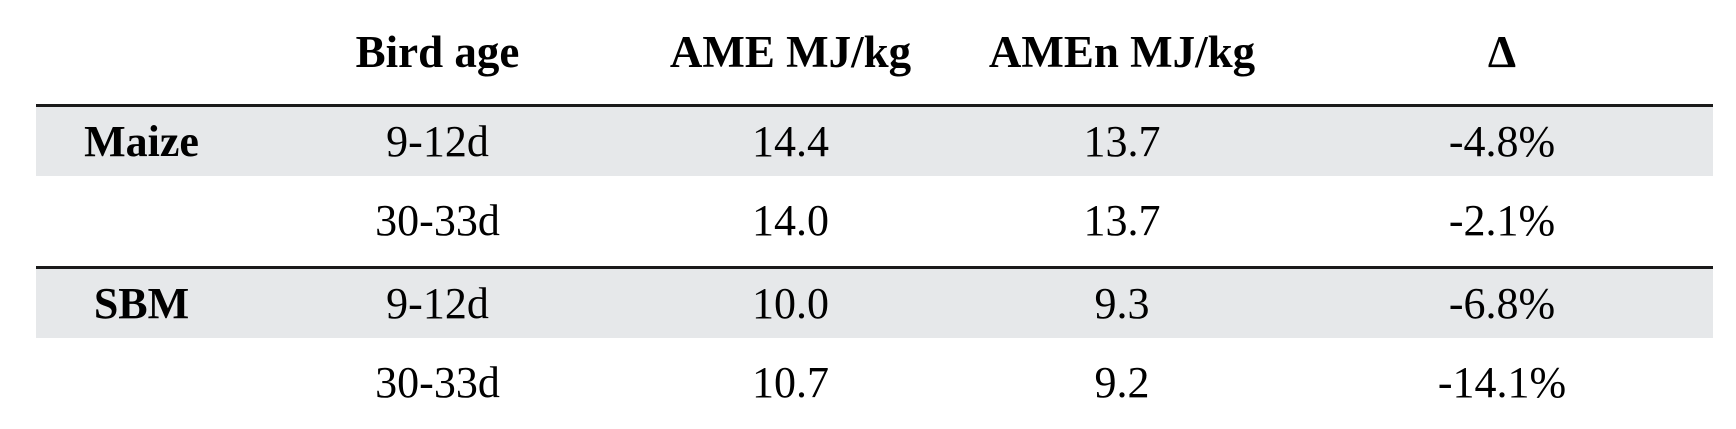  I want to click on cell-delta: -2.1%, so click(1502, 220).